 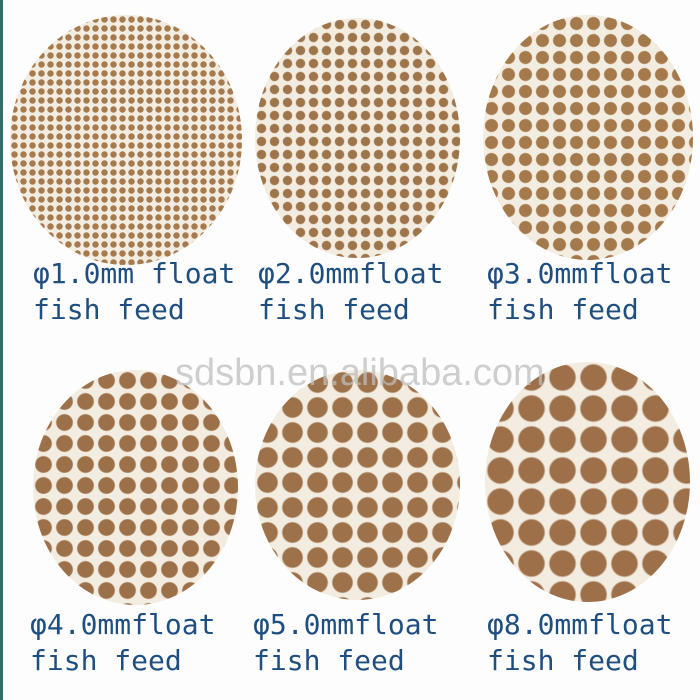 I want to click on label-8mm: φ8.0mmfloat fish feed, so click(x=579, y=643).